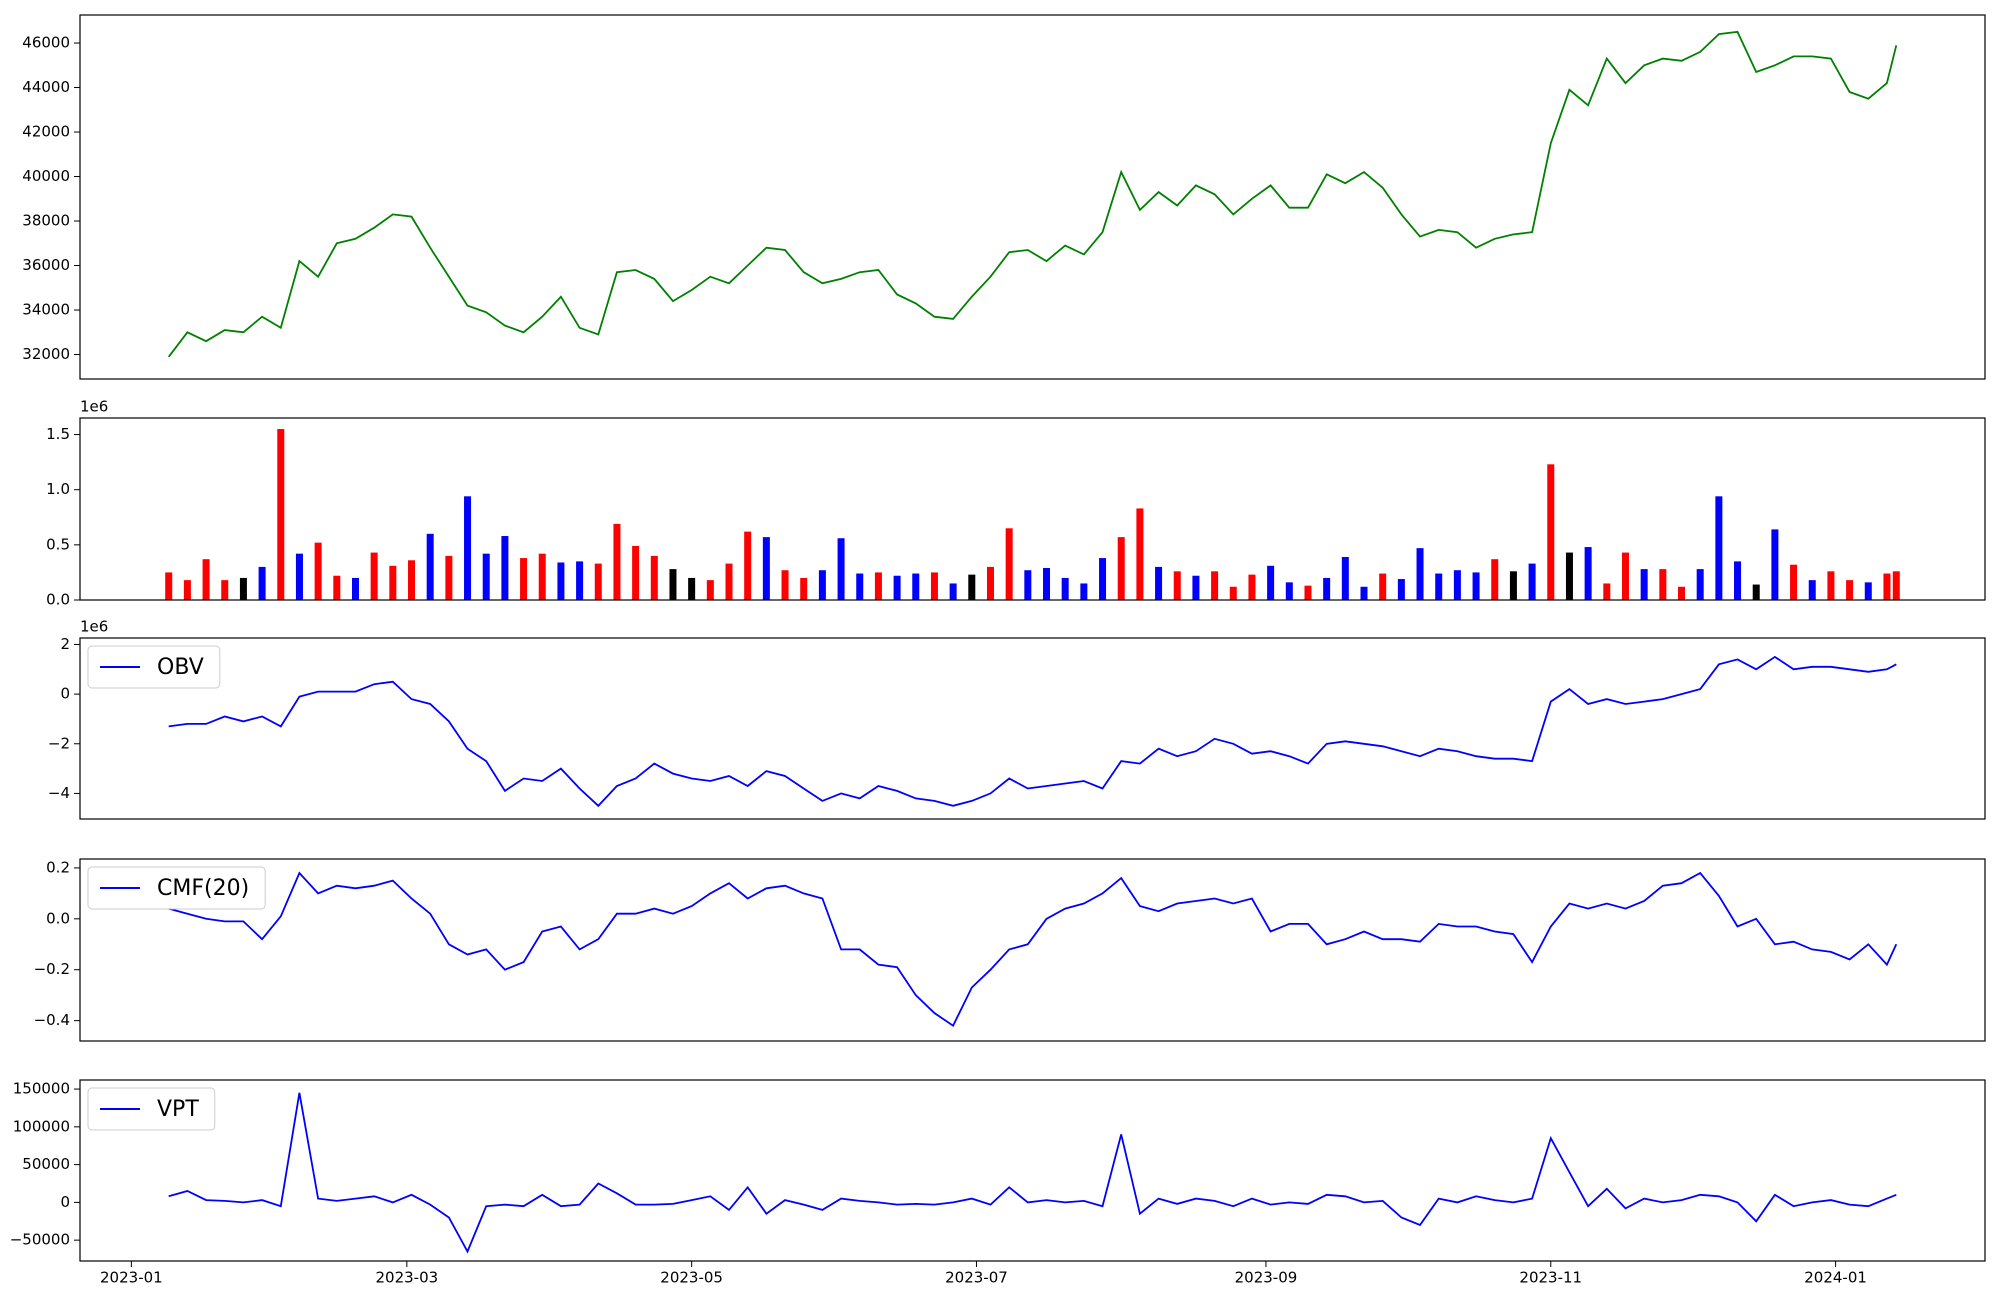 The height and width of the screenshot is (1300, 2000). I want to click on legend: CMF(20), so click(176, 888).